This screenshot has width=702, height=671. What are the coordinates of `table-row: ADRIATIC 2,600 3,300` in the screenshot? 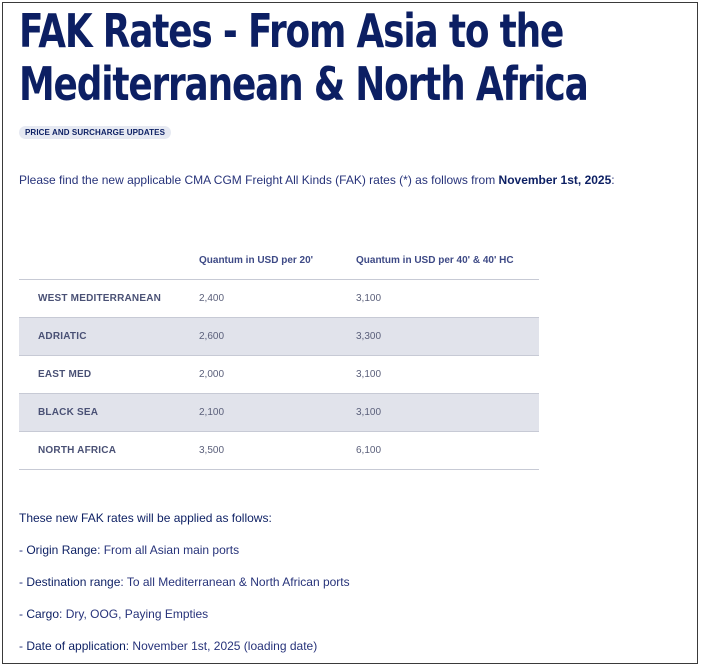 It's located at (279, 336).